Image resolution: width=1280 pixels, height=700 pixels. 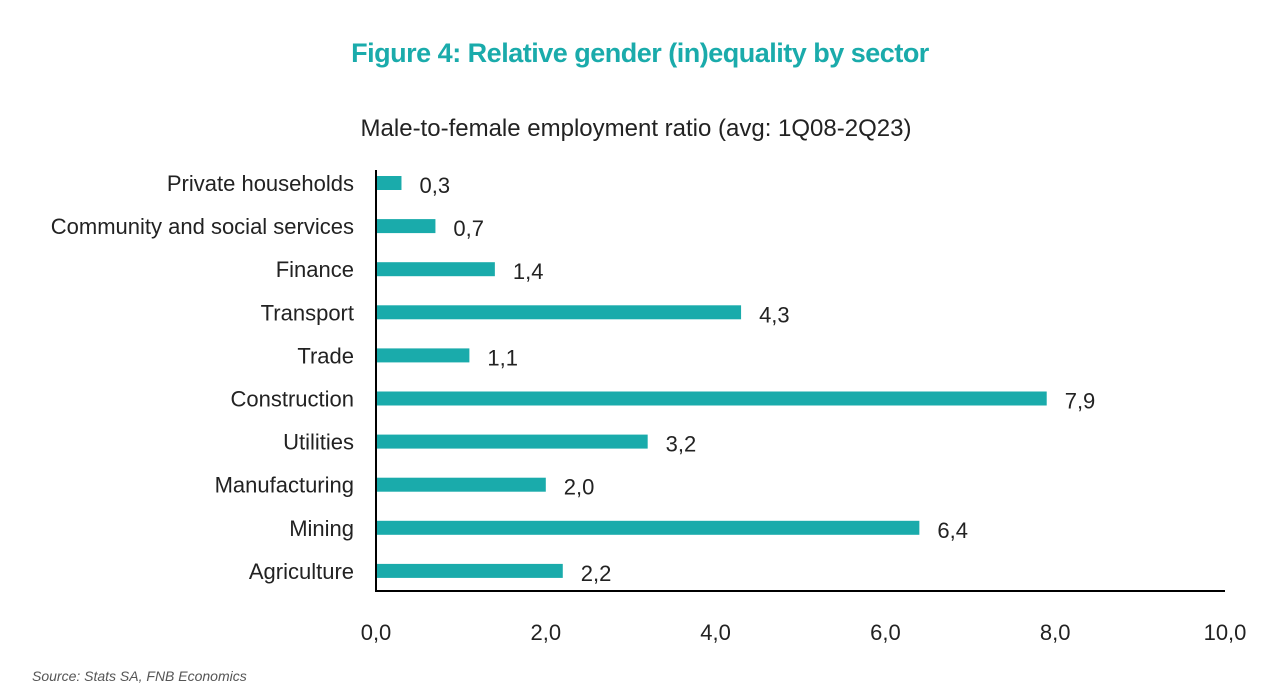 I want to click on category-label: Manufacturing, so click(x=284, y=485).